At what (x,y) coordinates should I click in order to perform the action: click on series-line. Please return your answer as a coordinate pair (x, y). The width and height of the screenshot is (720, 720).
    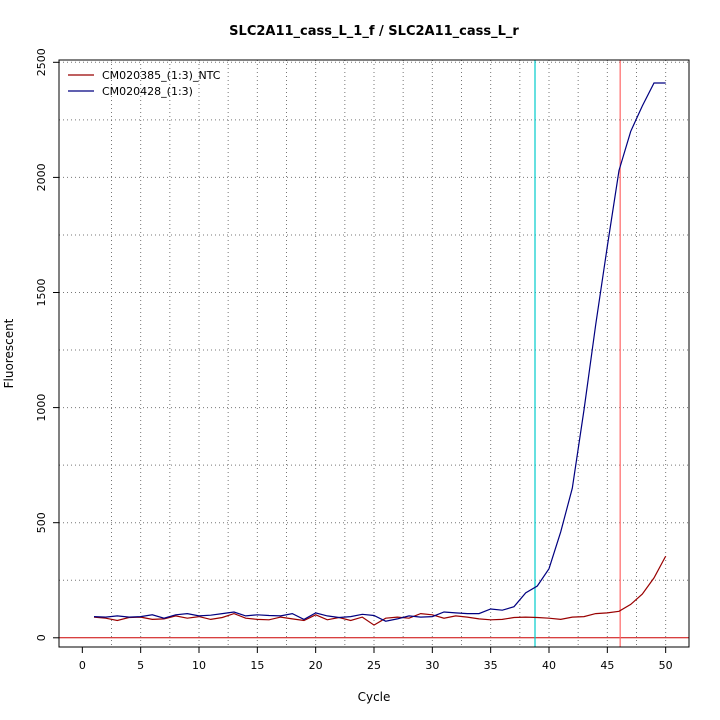
    Looking at the image, I should click on (380, 590).